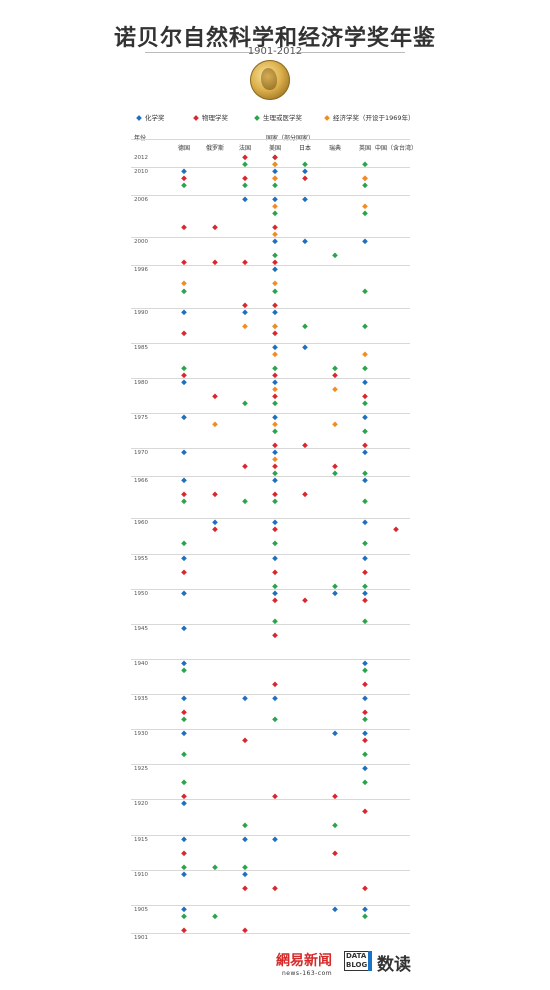 Image resolution: width=550 pixels, height=990 pixels. Describe the element at coordinates (275, 51) in the screenshot. I see `chart-subtitle: 1901-2012` at that location.